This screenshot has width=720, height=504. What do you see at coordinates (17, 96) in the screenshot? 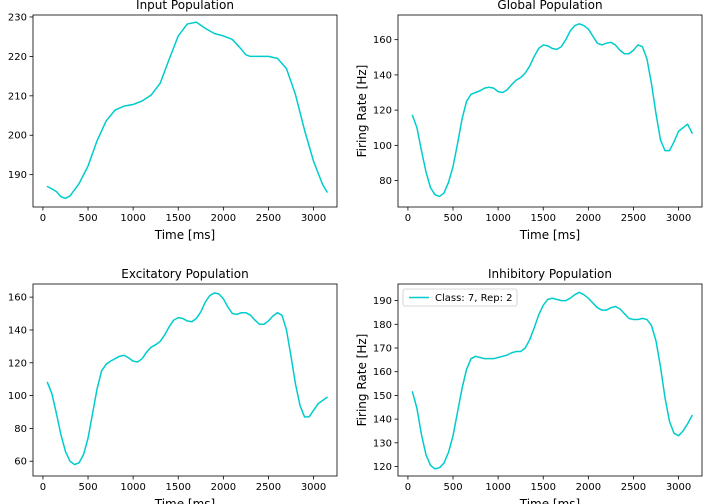
I see `y-tick-label: 210` at bounding box center [17, 96].